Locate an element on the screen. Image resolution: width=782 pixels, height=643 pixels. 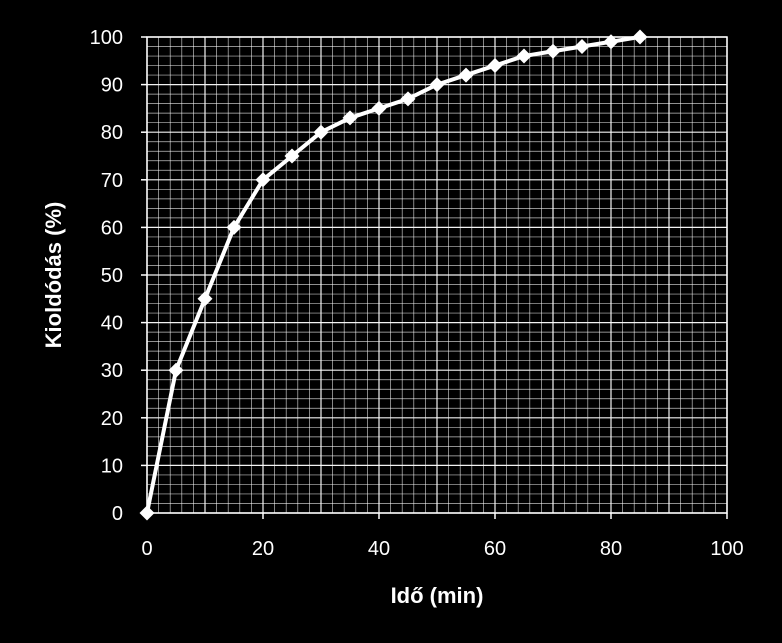
y-tick-label: 40 is located at coordinates (112, 324).